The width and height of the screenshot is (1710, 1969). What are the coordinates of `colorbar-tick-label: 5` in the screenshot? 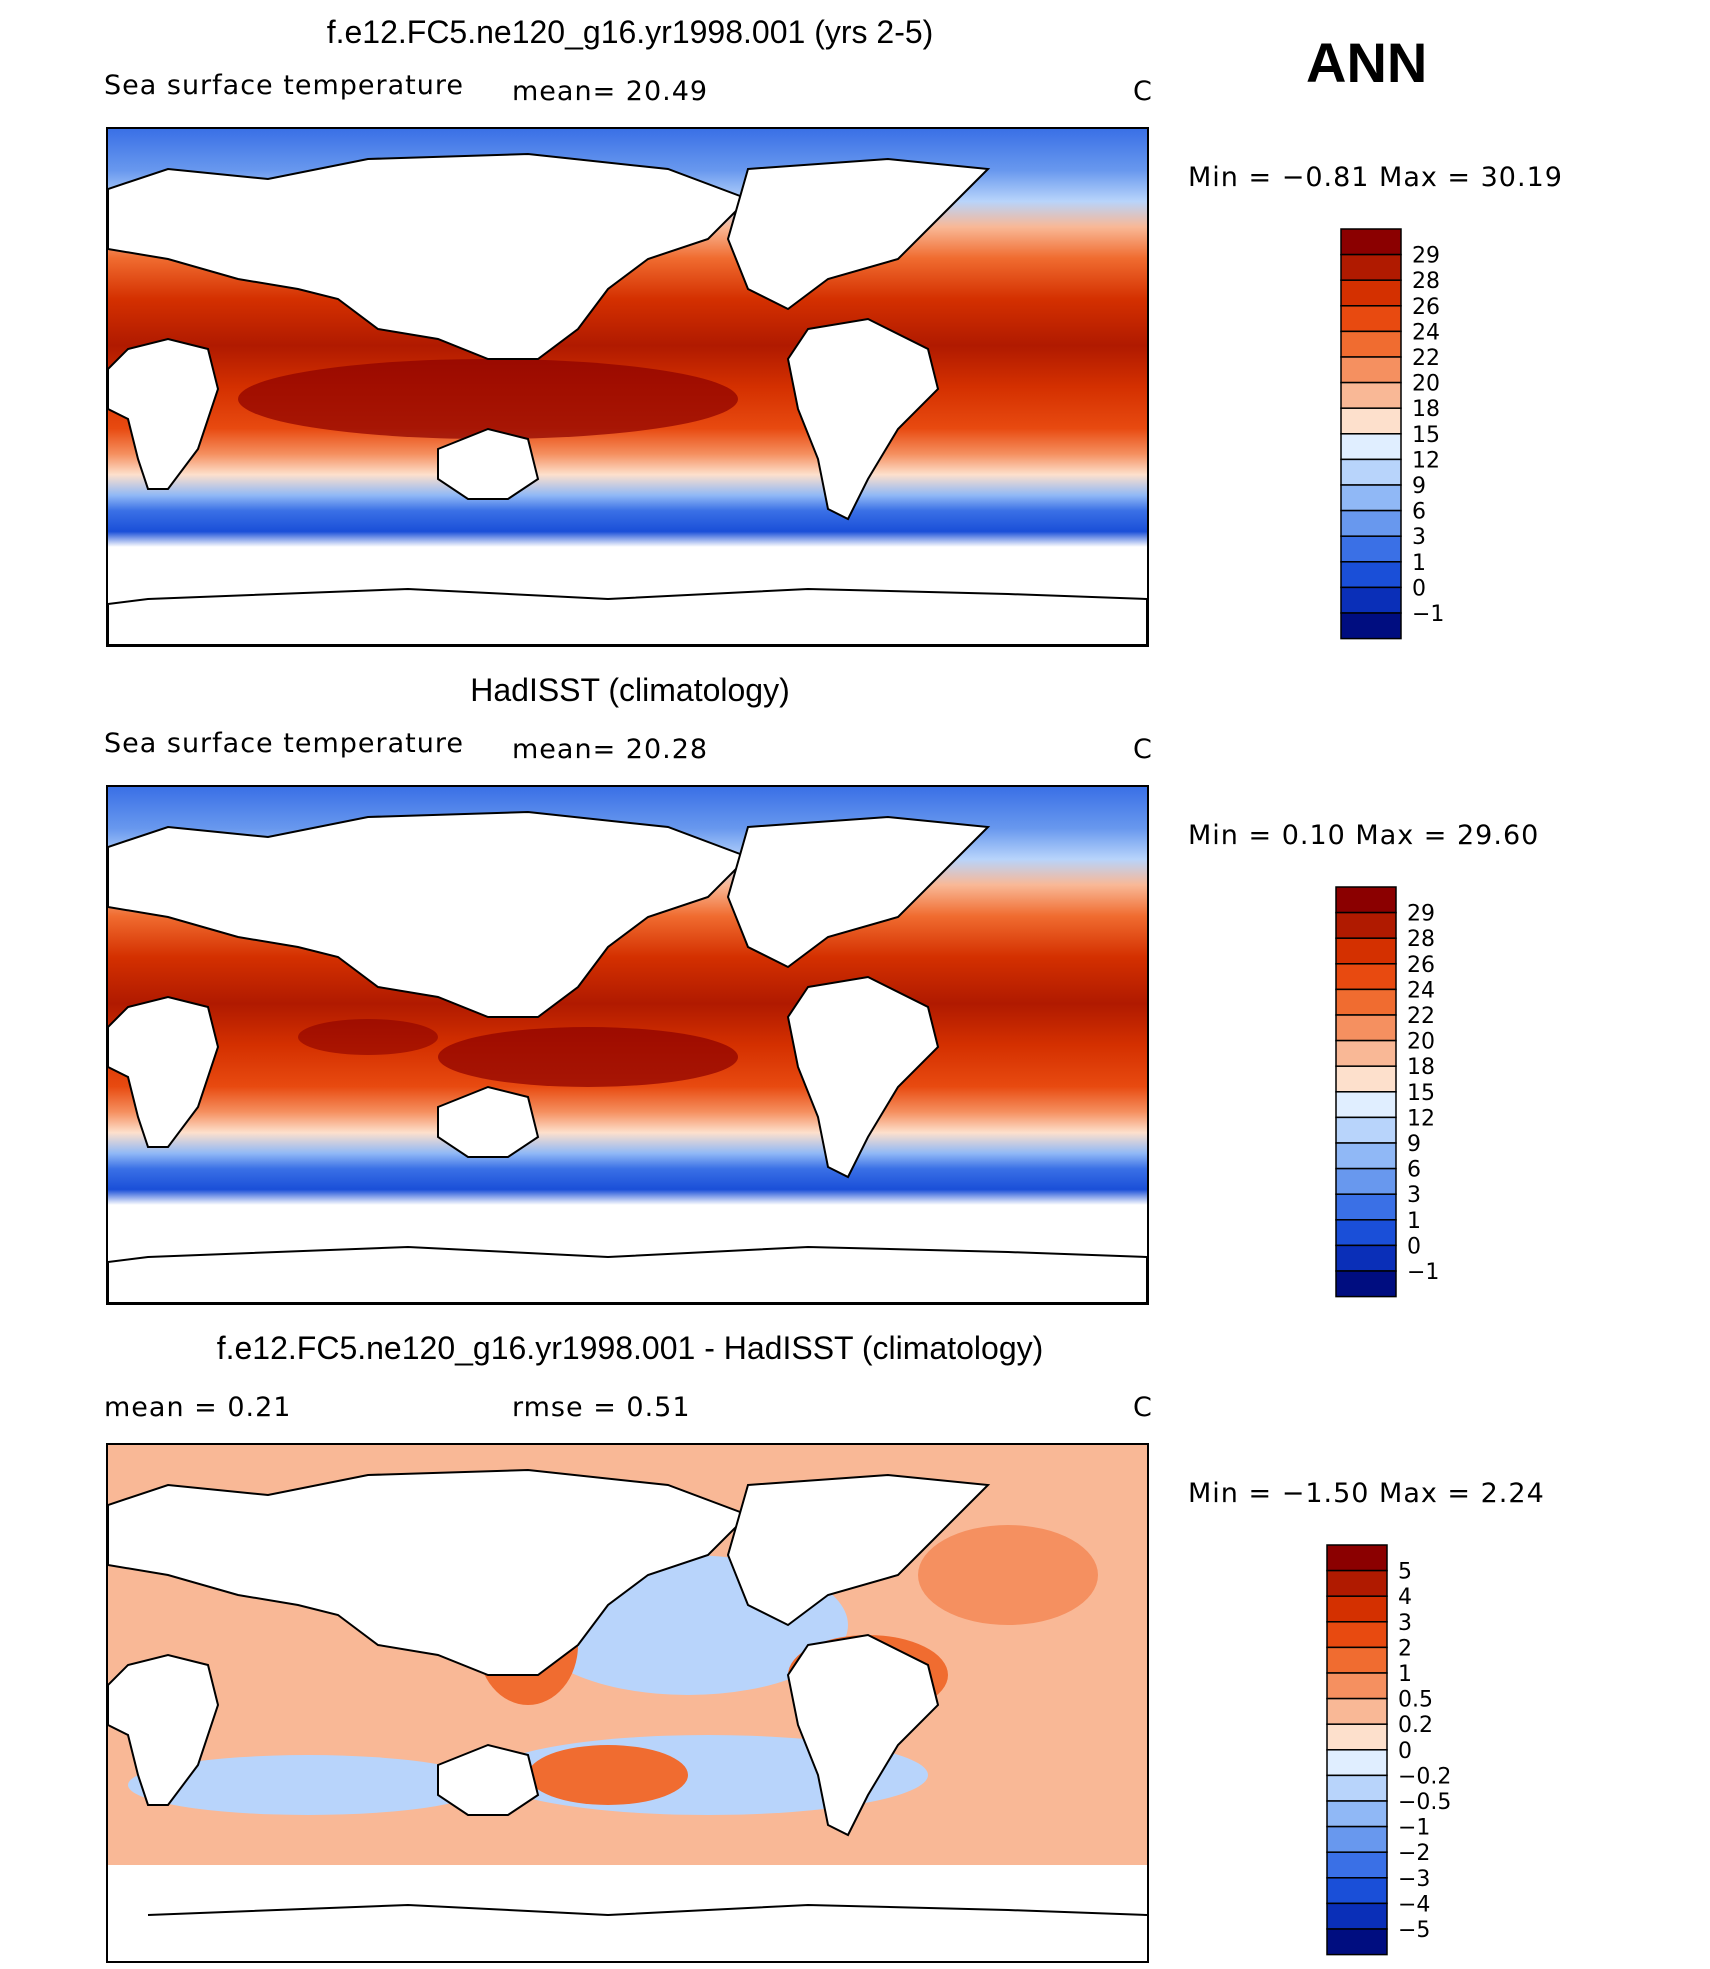 It's located at (1405, 1572).